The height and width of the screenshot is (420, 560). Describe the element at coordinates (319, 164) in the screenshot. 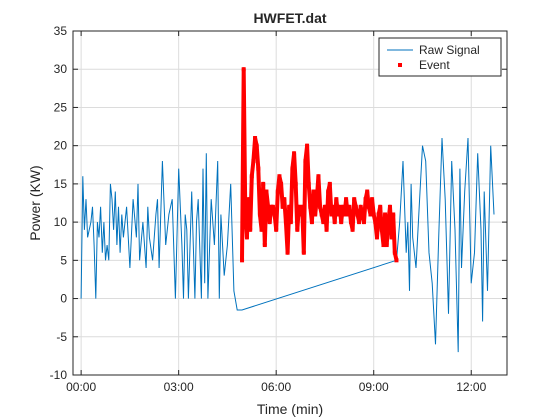

I see `series-event-trace` at that location.